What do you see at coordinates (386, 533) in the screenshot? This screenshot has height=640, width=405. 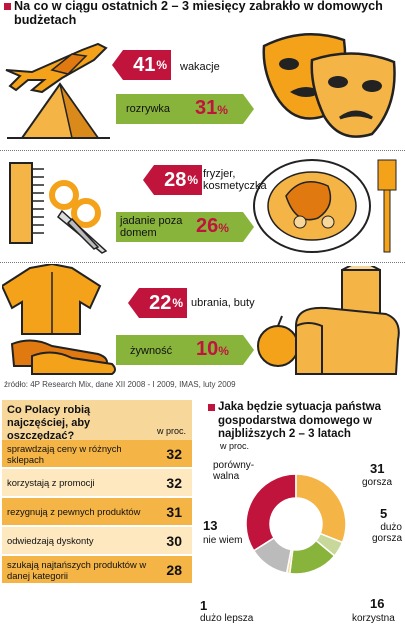 I see `donut-label-duzo-gorsza: dużo gorsza` at bounding box center [386, 533].